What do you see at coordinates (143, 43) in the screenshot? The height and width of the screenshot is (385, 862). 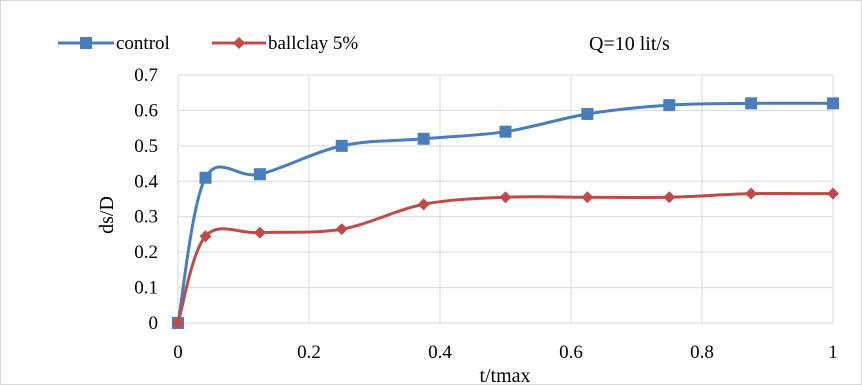 I see `legend-label: control` at bounding box center [143, 43].